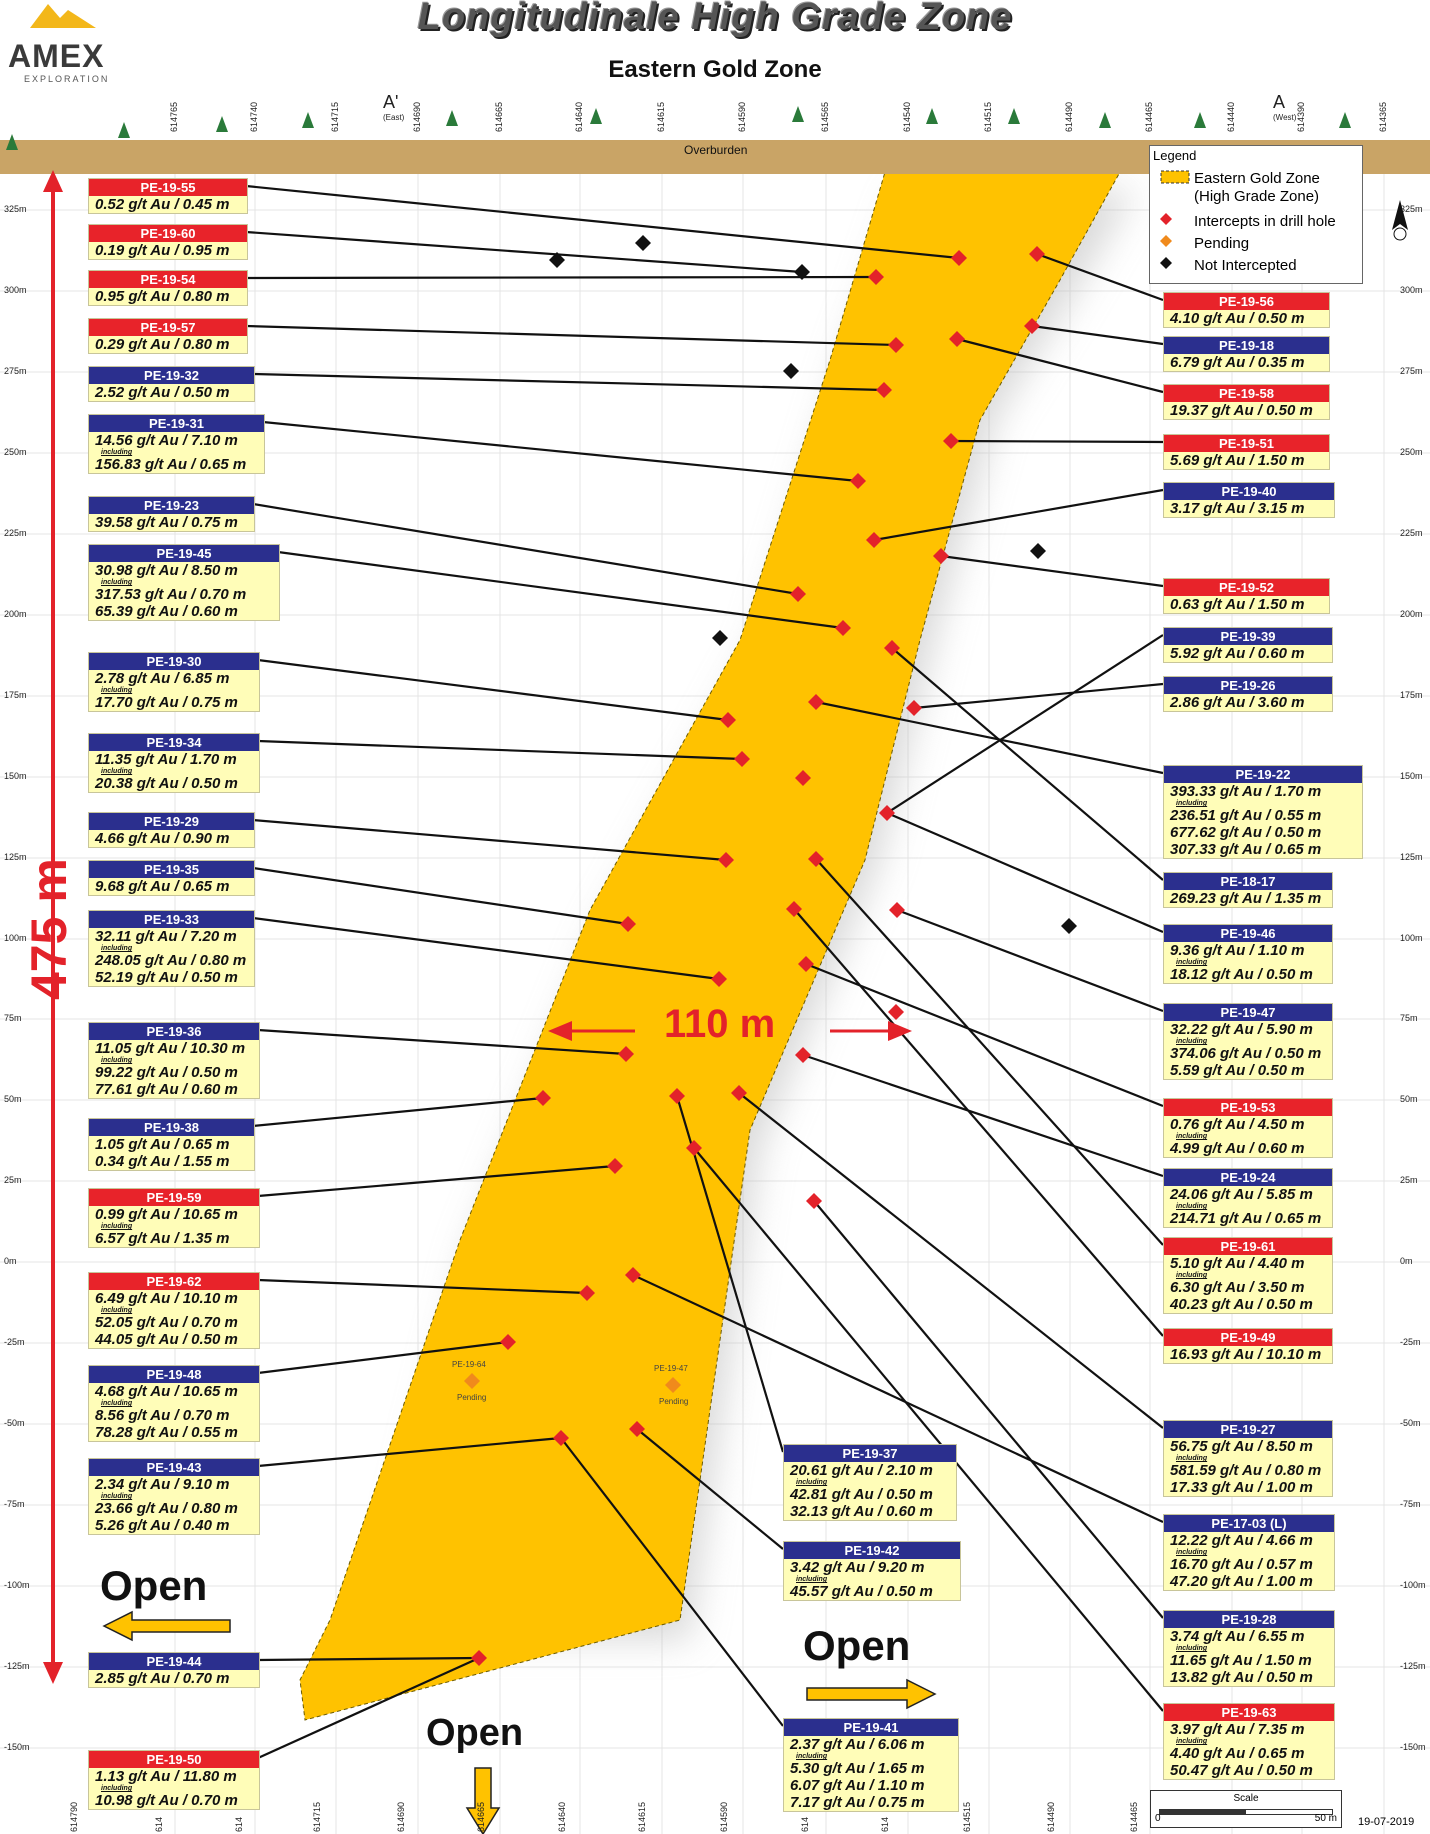 The height and width of the screenshot is (1834, 1430). Describe the element at coordinates (174, 742) in the screenshot. I see `drill-hole-id: PE-19-34` at that location.